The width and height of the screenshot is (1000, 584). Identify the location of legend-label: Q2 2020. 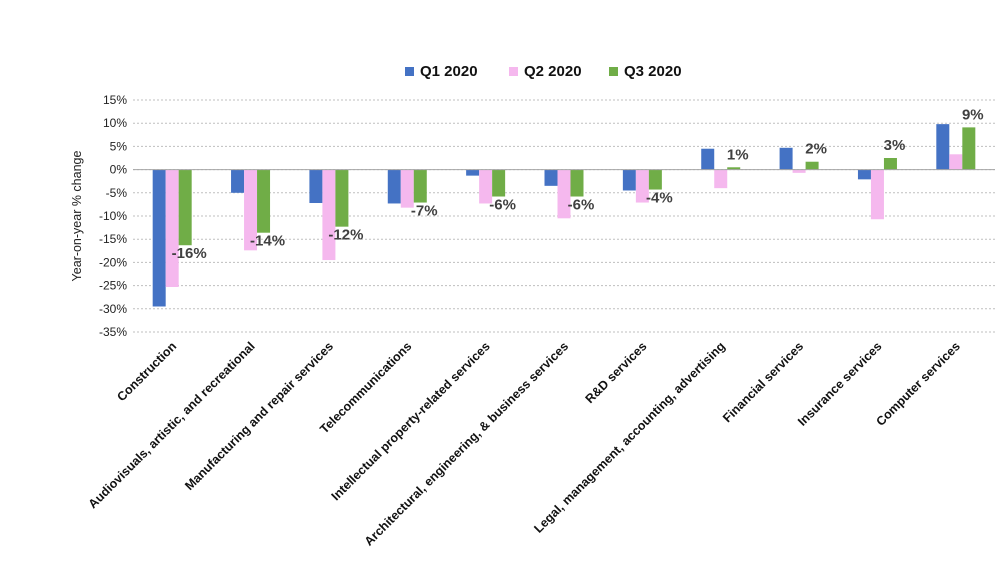
(553, 71).